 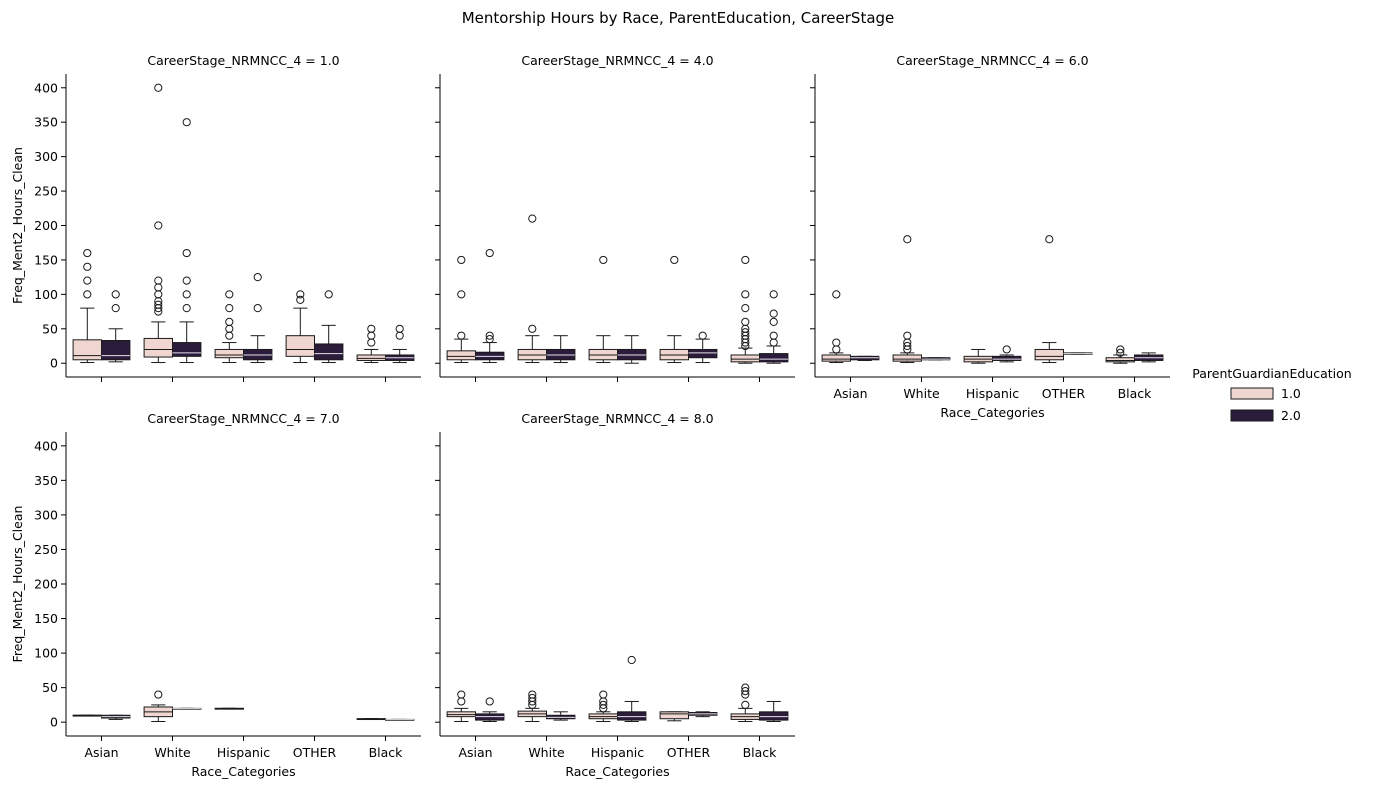 I want to click on panel-title: CareerStage_NRMNCC_4 = 8.0, so click(x=617, y=418).